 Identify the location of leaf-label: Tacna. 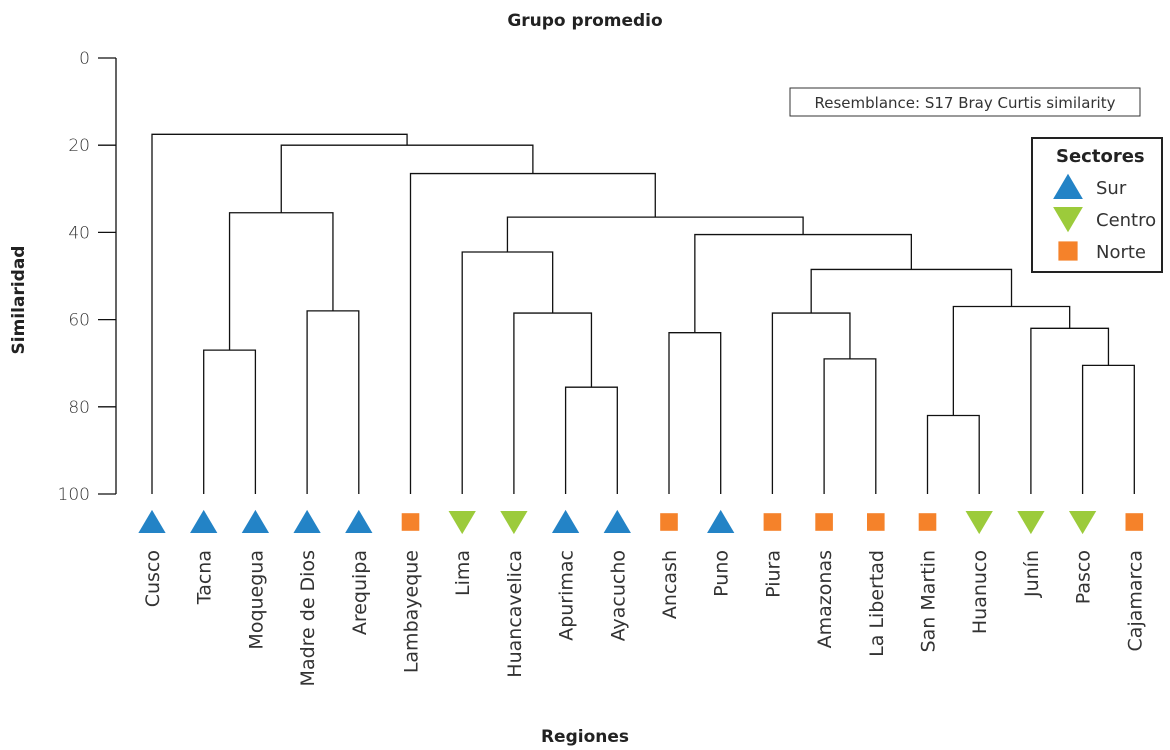
(205, 577).